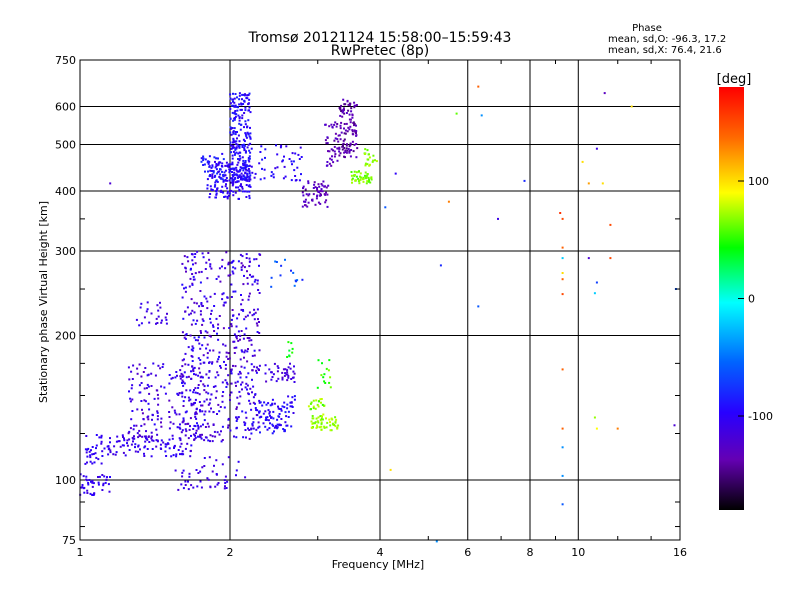  What do you see at coordinates (378, 564) in the screenshot?
I see `x-axis-label: Frequency [MHz]` at bounding box center [378, 564].